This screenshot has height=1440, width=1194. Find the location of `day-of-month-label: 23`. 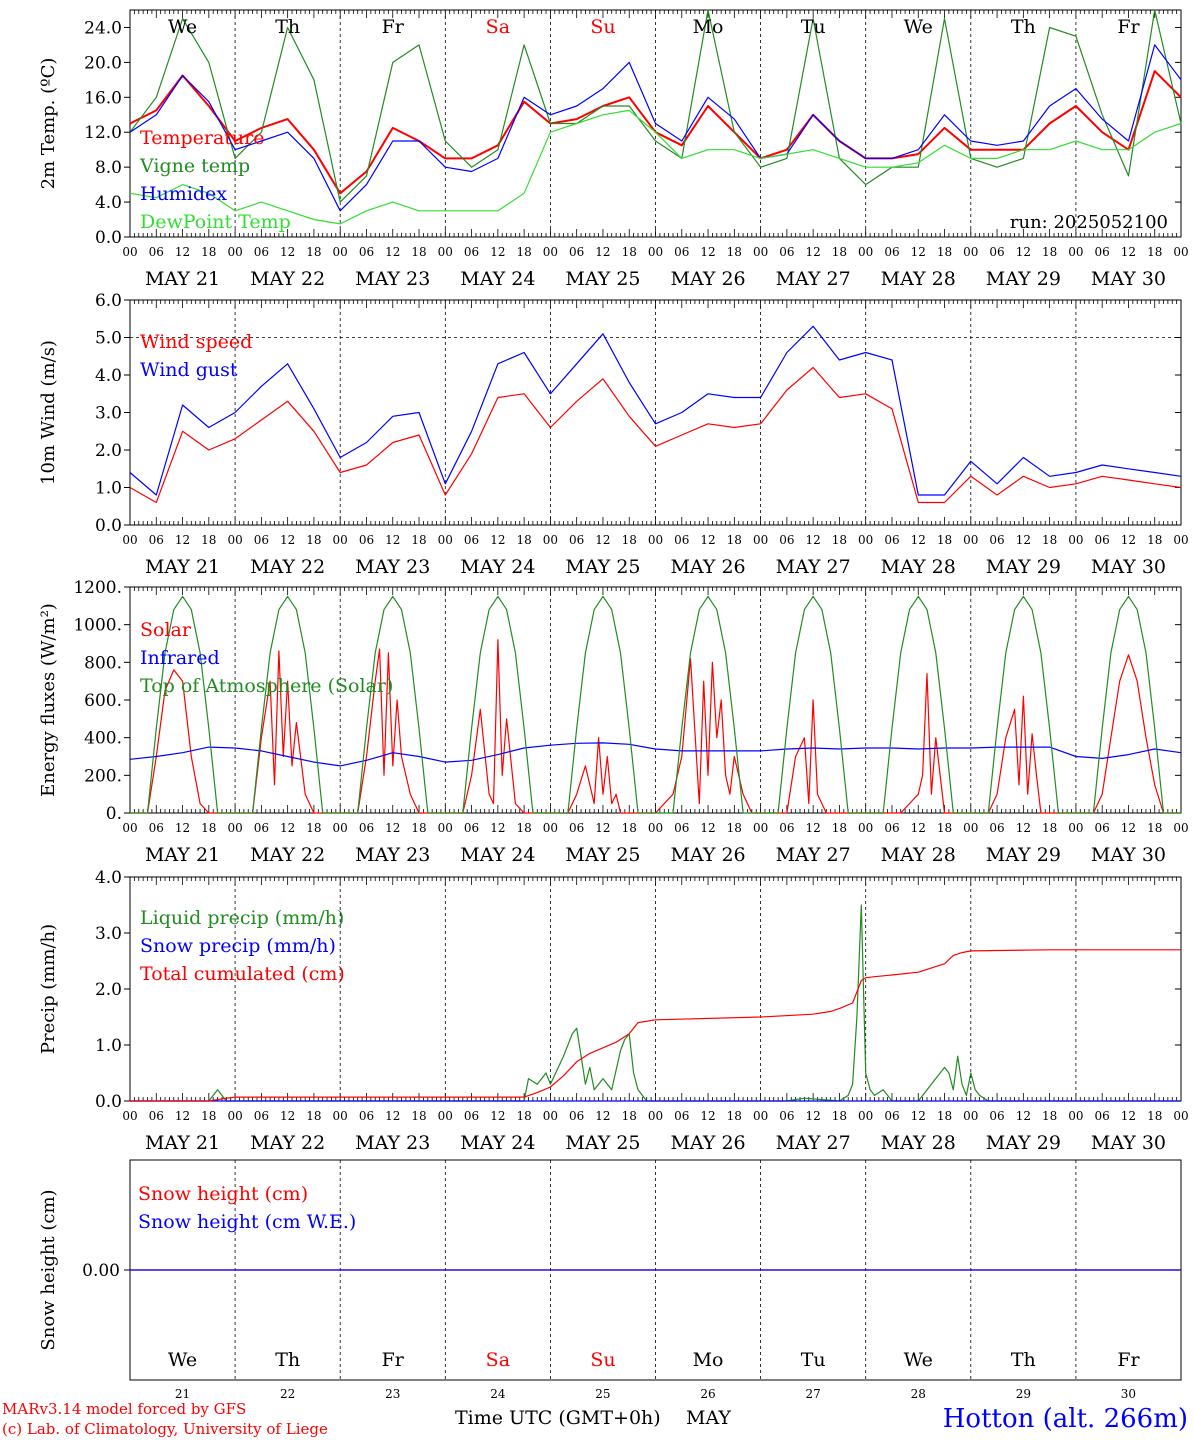

day-of-month-label: 23 is located at coordinates (392, 1394).